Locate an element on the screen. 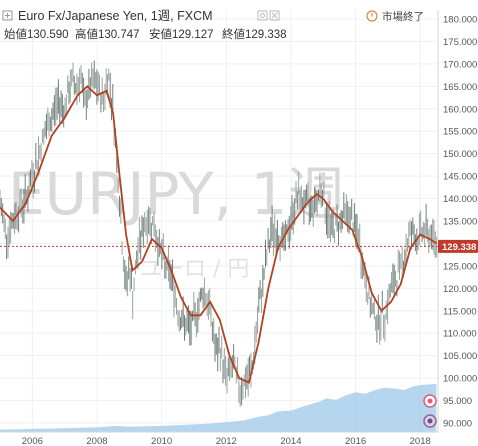  y-tick-label: 135.000 is located at coordinates (460, 222).